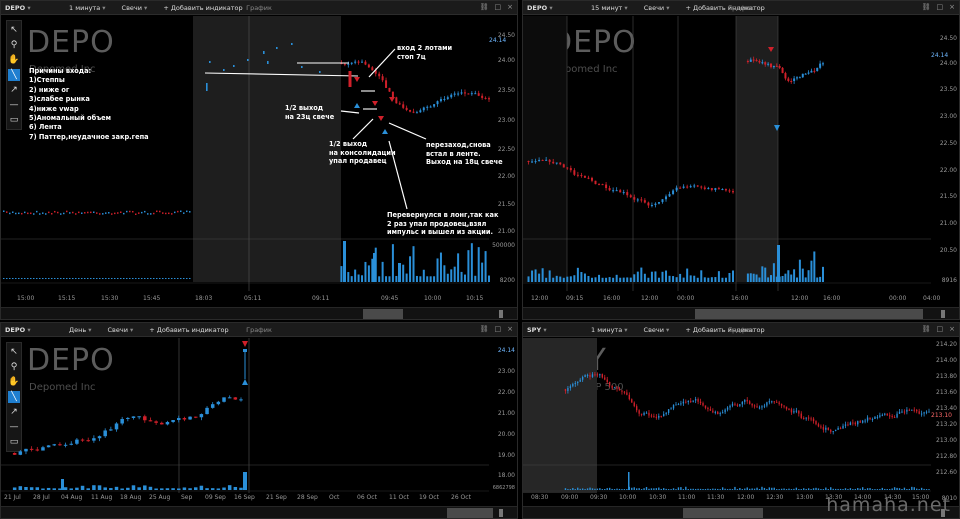  Describe the element at coordinates (932, 298) in the screenshot. I see `x-tick: 04:00` at that location.